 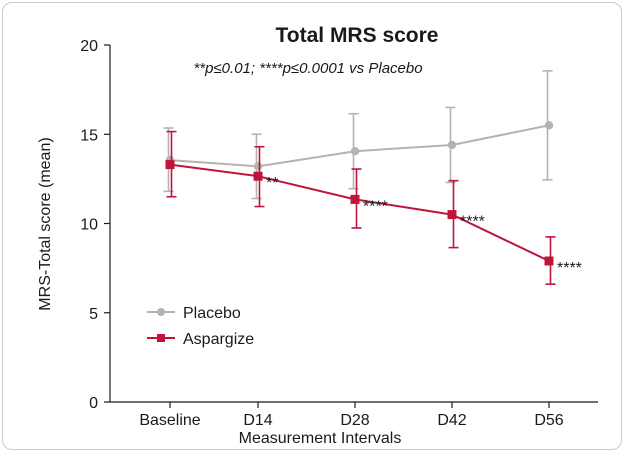 I want to click on x-axis-label: Measurement Intervals, so click(x=320, y=438).